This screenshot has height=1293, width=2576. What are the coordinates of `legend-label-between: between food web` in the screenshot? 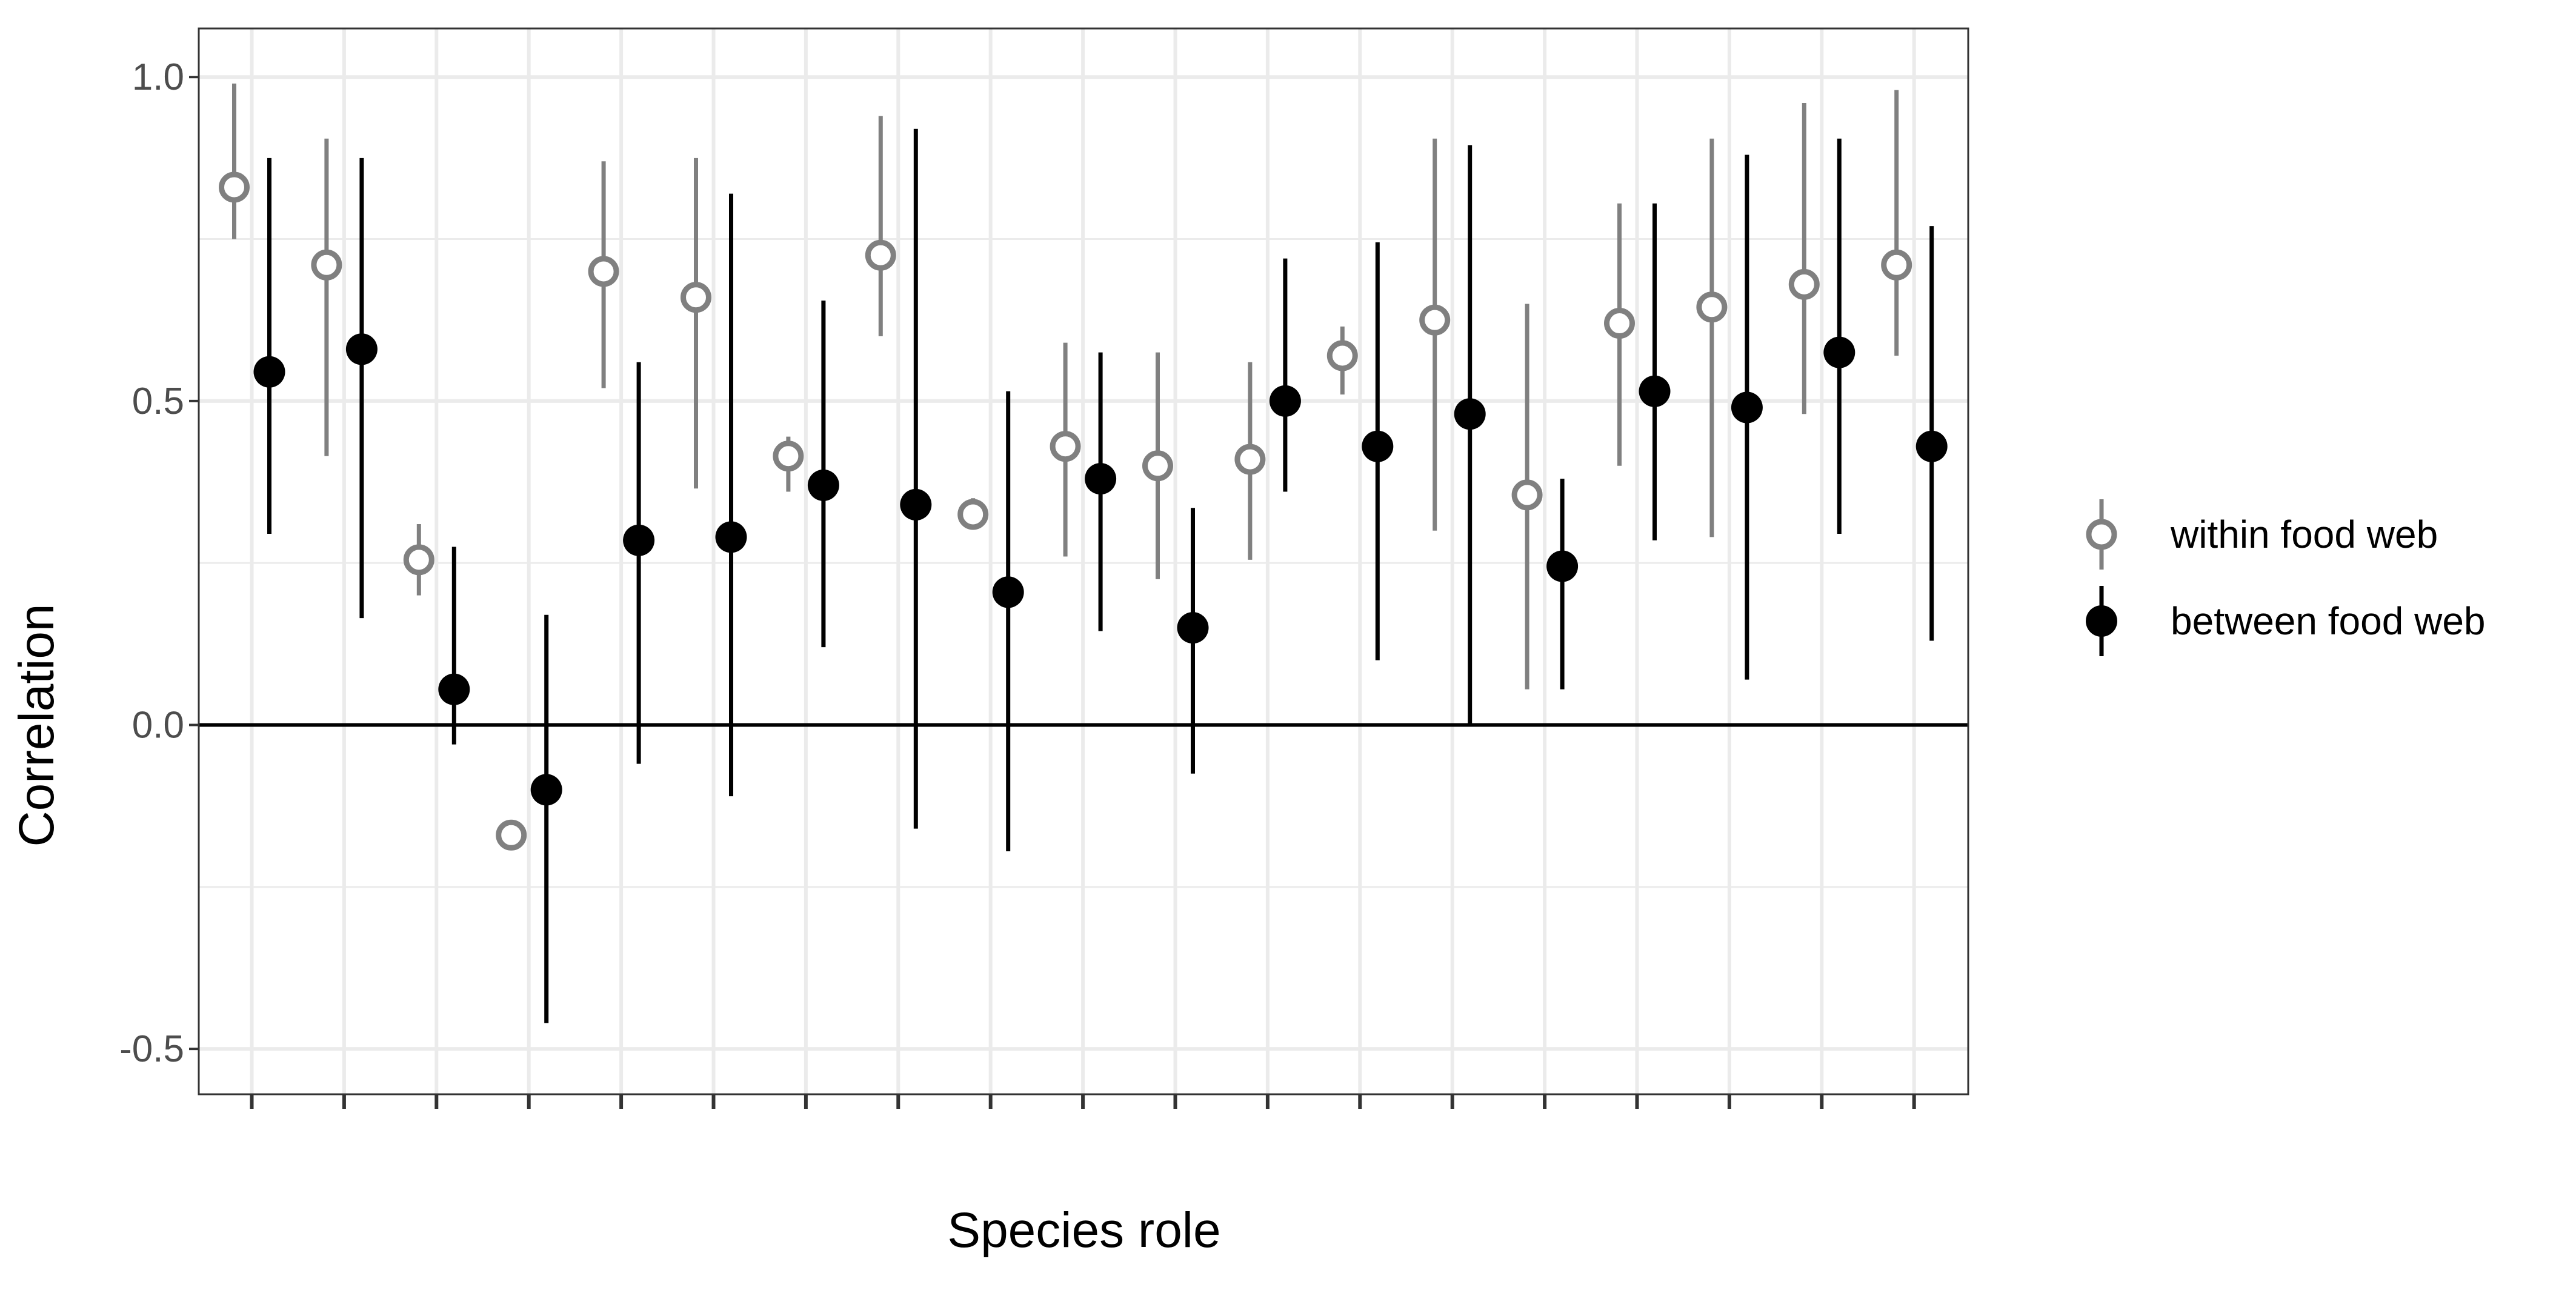 It's located at (2328, 621).